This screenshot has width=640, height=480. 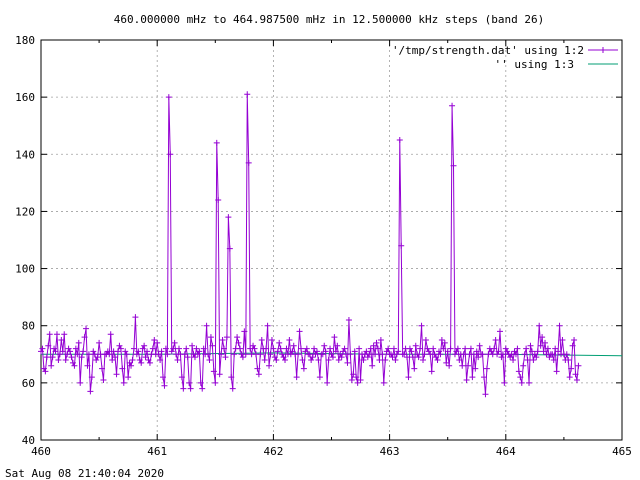 I want to click on y-tick-label: 40, so click(x=28, y=440).